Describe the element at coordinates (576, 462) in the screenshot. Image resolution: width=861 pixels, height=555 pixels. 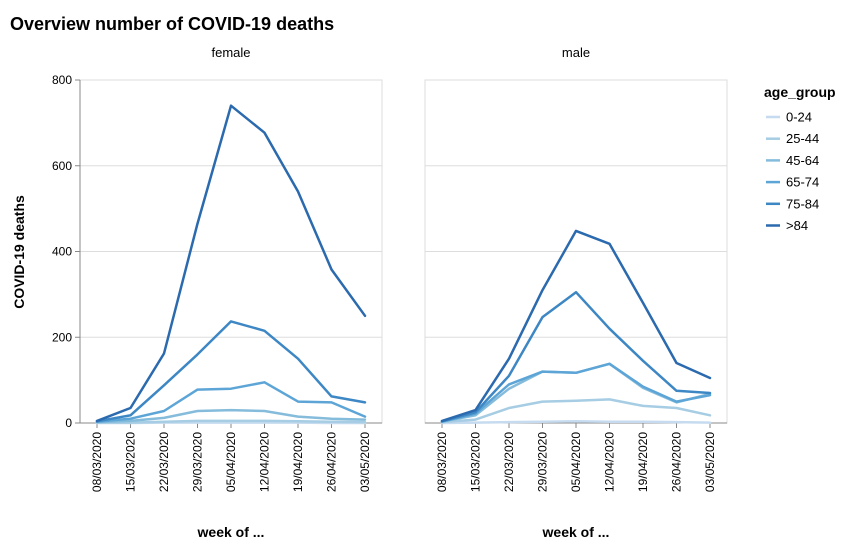
I see `x-tick-label-male-4: 05/04/2020` at that location.